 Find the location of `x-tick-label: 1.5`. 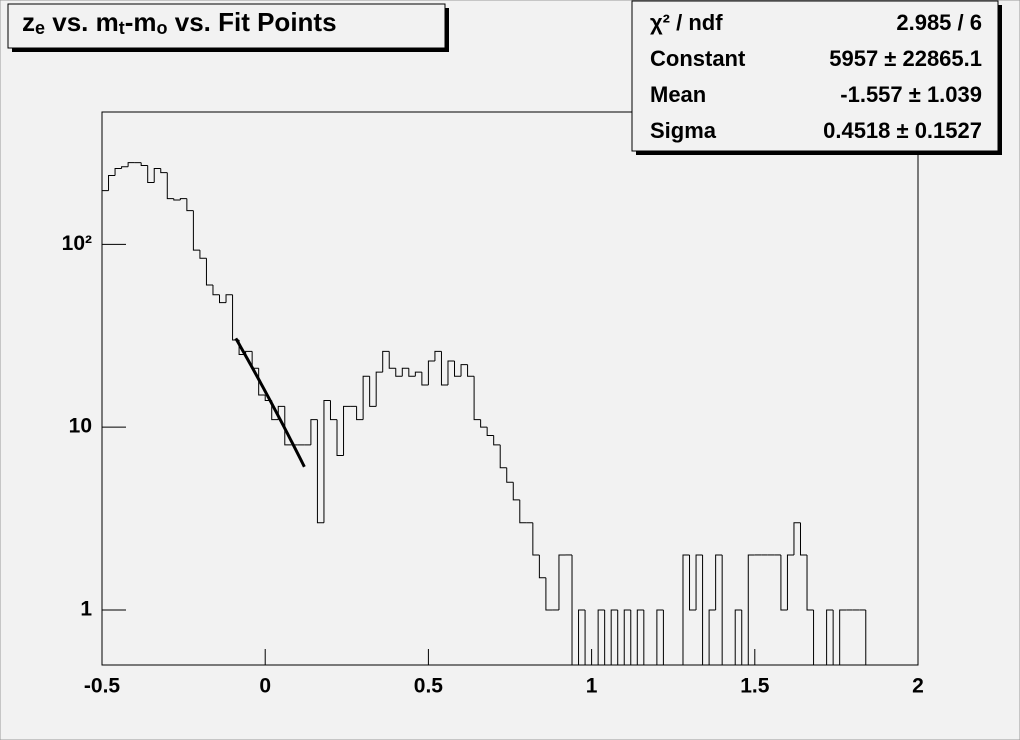

x-tick-label: 1.5 is located at coordinates (755, 686).